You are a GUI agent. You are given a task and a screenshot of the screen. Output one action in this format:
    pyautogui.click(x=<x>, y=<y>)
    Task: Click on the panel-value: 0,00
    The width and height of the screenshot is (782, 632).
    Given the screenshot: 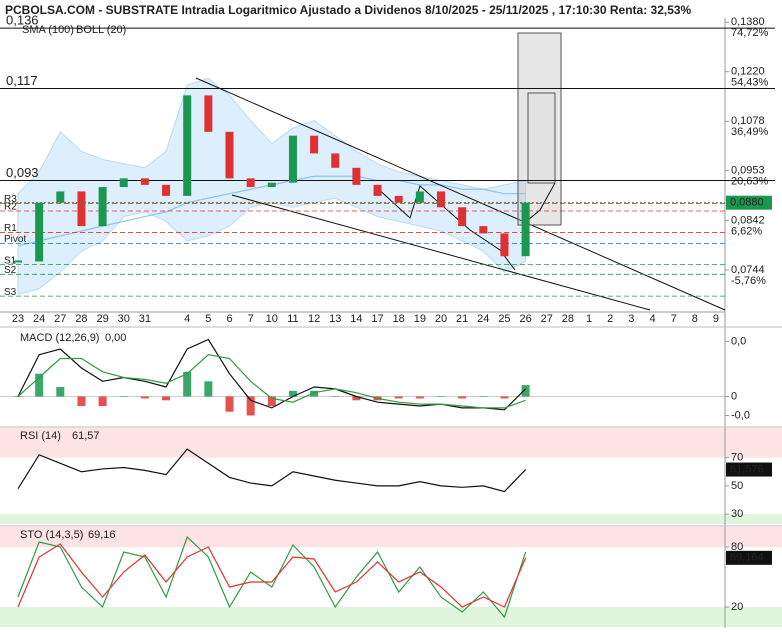 What is the action you would take?
    pyautogui.click(x=115, y=338)
    